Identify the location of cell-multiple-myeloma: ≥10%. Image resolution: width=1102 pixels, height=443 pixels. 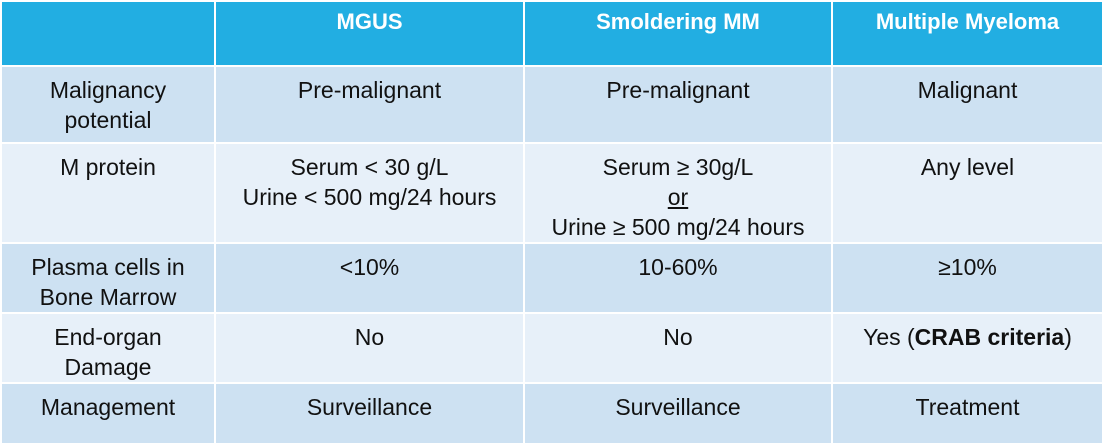
(966, 278).